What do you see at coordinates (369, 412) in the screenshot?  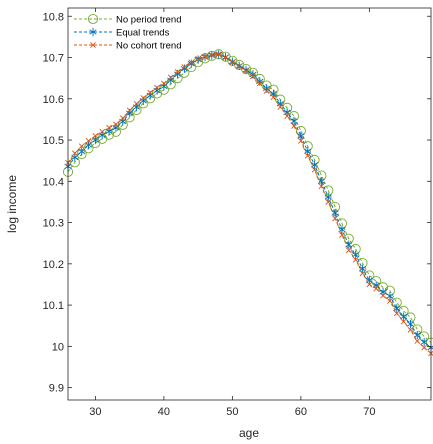 I see `x-tick-label: 70` at bounding box center [369, 412].